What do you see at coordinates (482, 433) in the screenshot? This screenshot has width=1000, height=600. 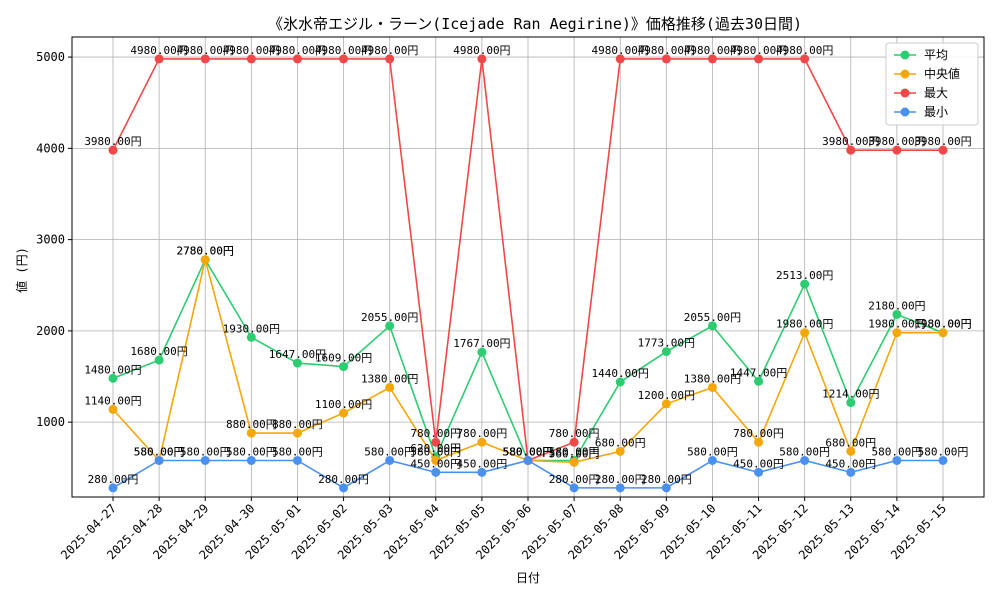 I see `data-label: 780.00円` at bounding box center [482, 433].